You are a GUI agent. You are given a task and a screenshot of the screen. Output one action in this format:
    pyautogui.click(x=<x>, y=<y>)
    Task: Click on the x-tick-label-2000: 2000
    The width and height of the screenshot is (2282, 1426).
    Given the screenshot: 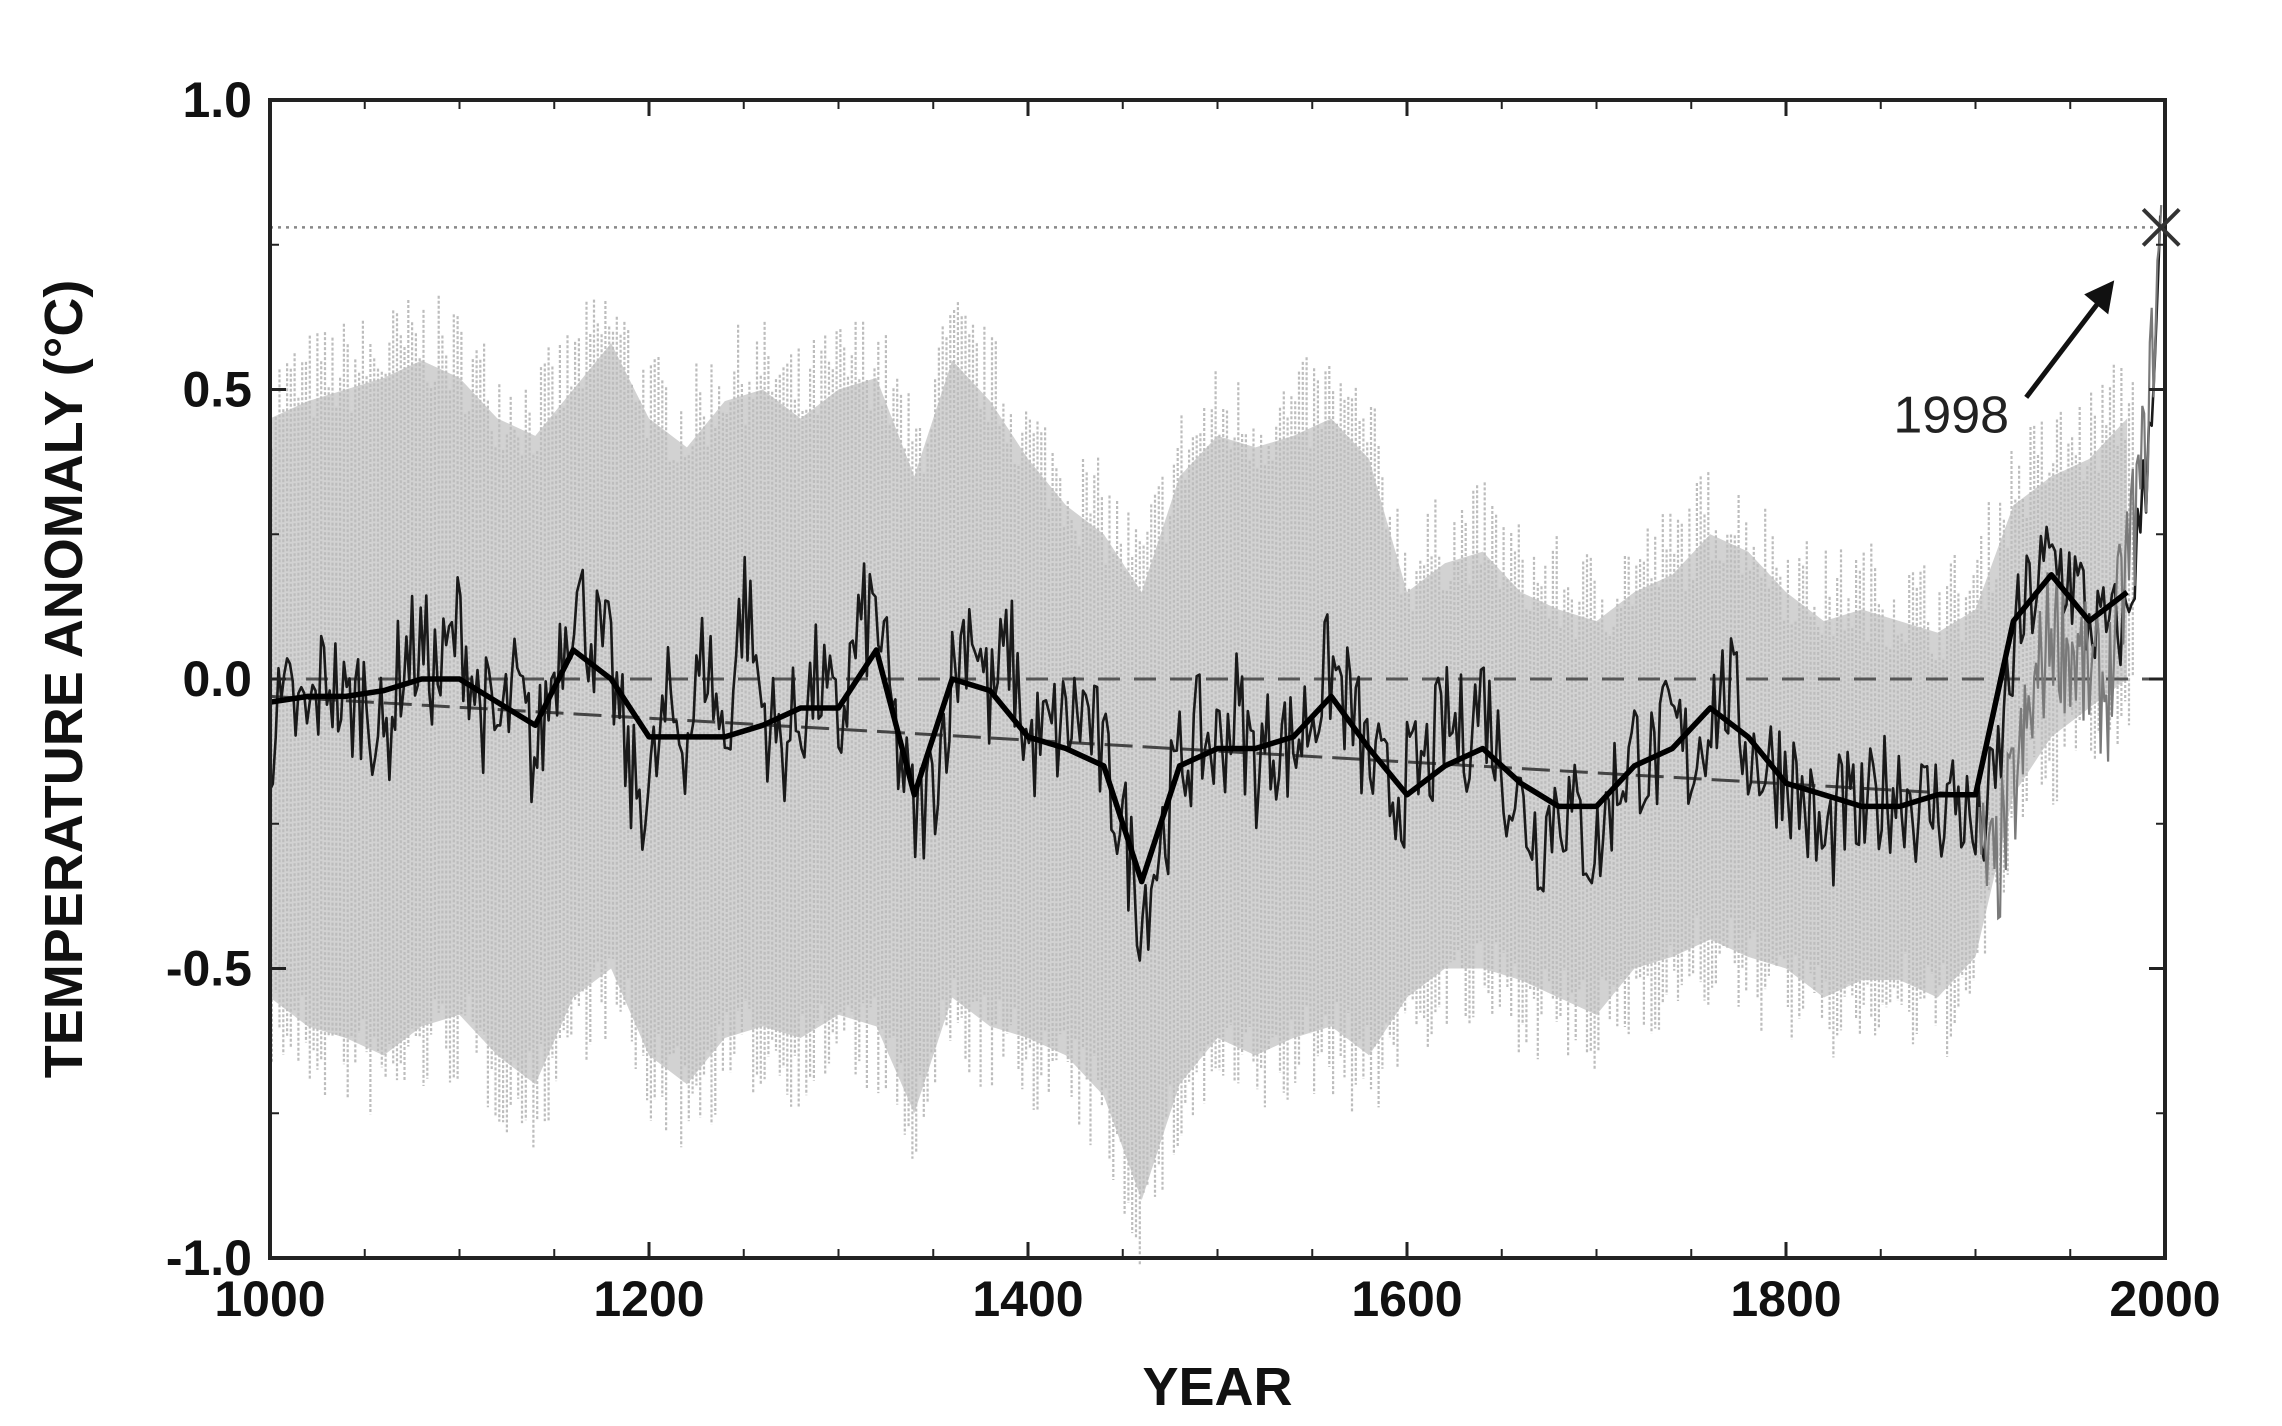 What is the action you would take?
    pyautogui.click(x=2164, y=1299)
    